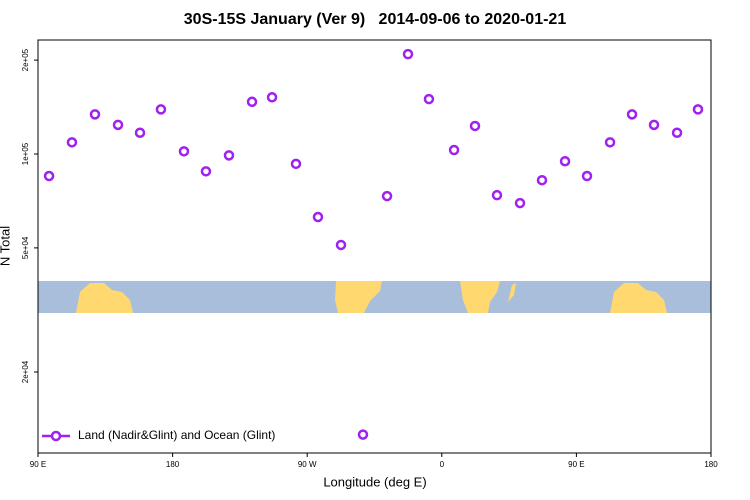 This screenshot has height=500, width=750. What do you see at coordinates (25, 371) in the screenshot?
I see `y-tick-label: 2e+04` at bounding box center [25, 371].